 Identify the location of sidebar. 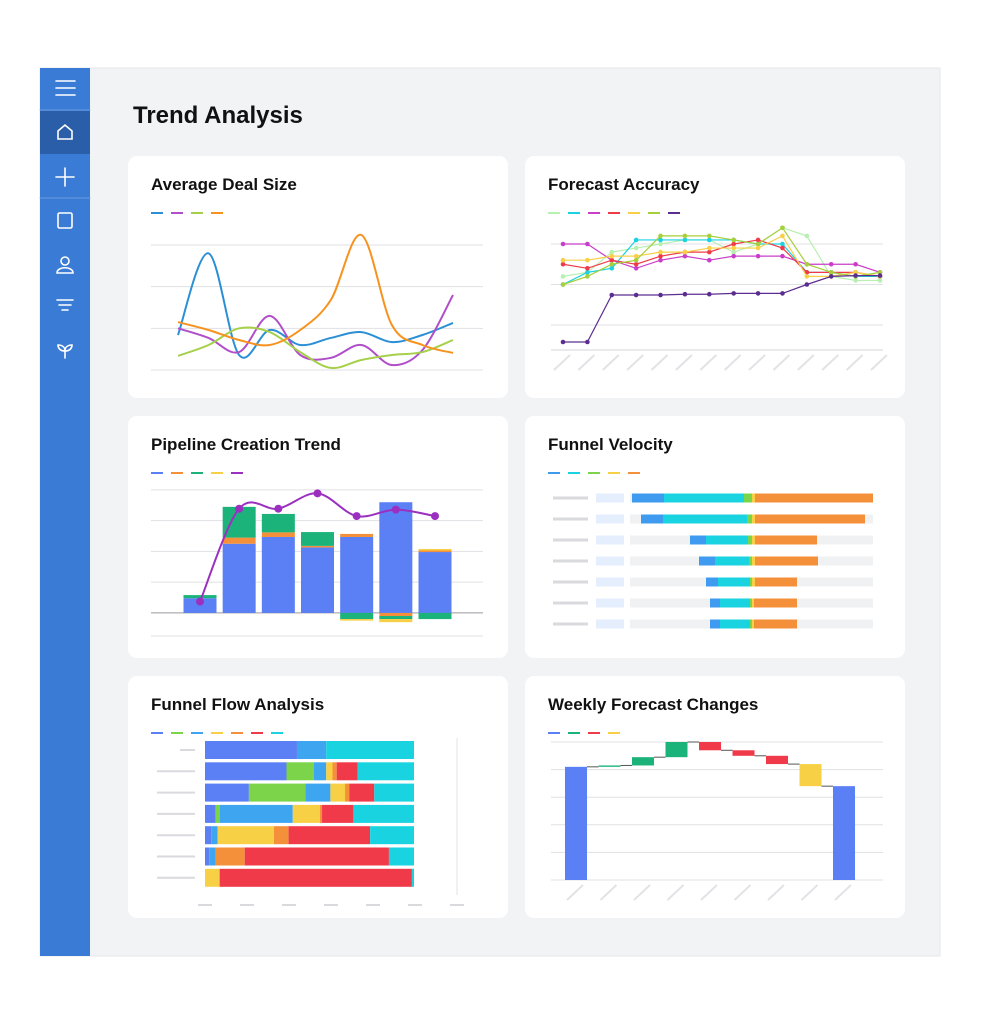
(65, 512).